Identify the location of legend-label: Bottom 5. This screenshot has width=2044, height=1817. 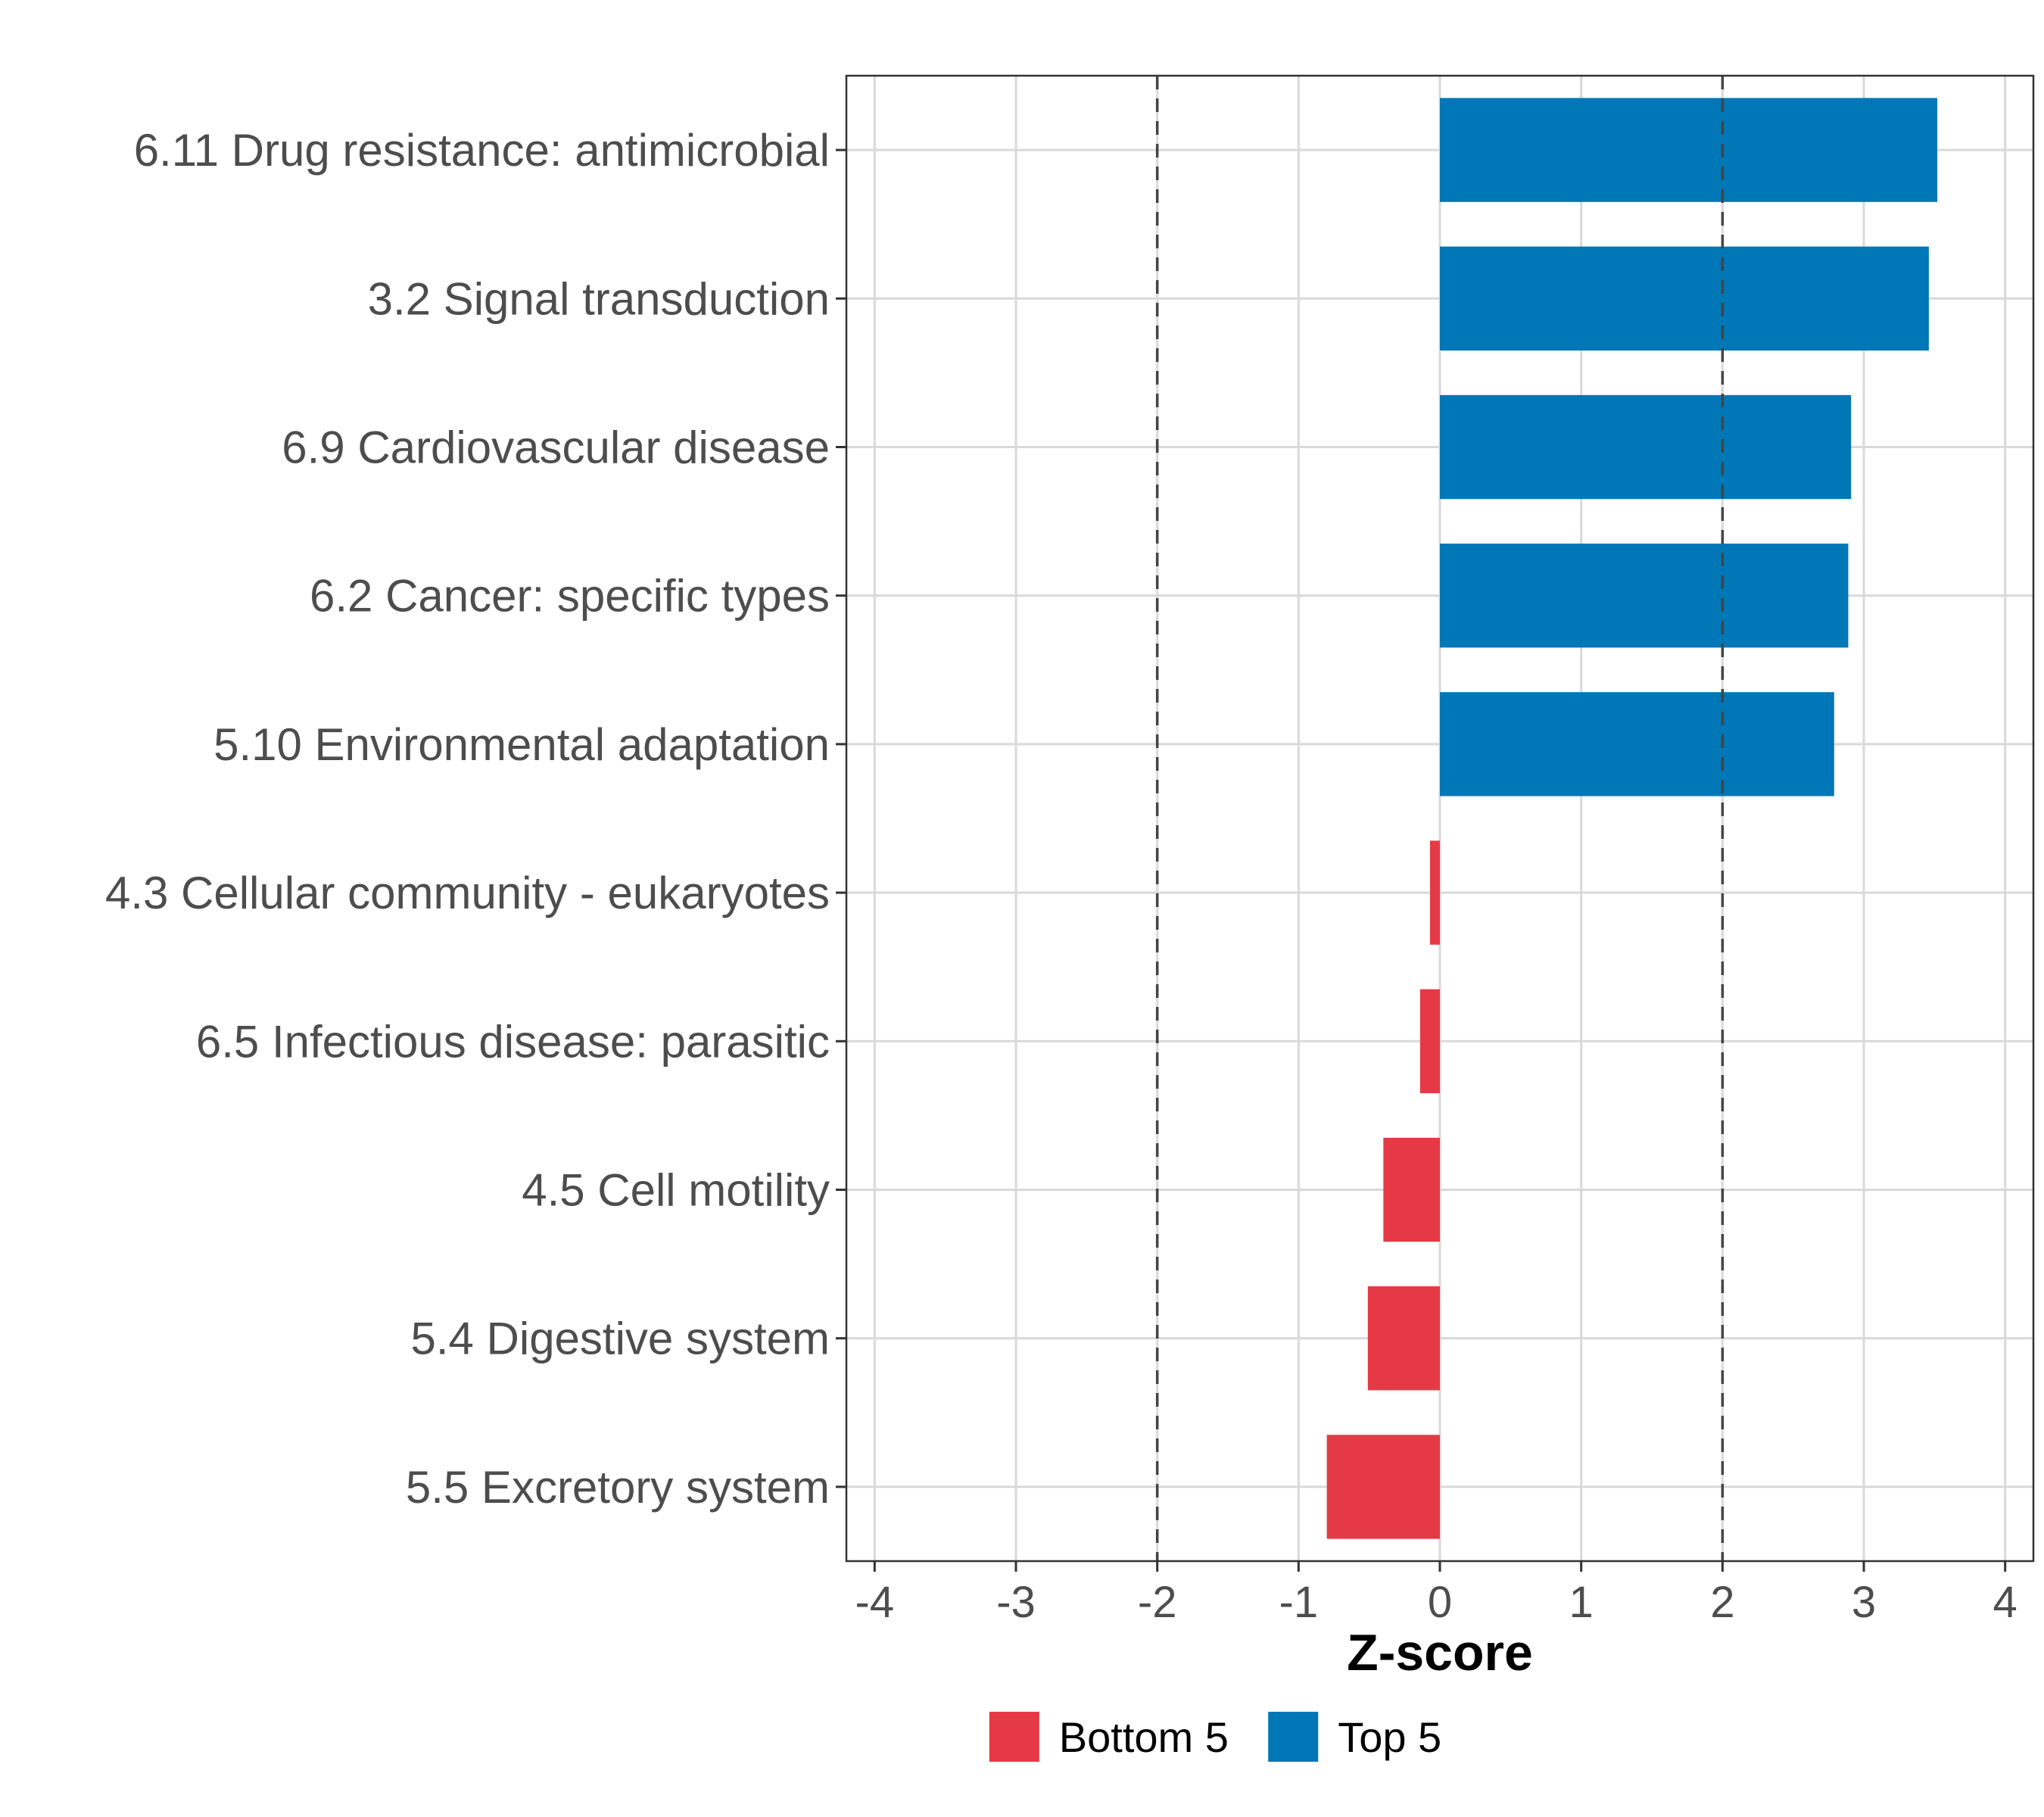
(1144, 1737).